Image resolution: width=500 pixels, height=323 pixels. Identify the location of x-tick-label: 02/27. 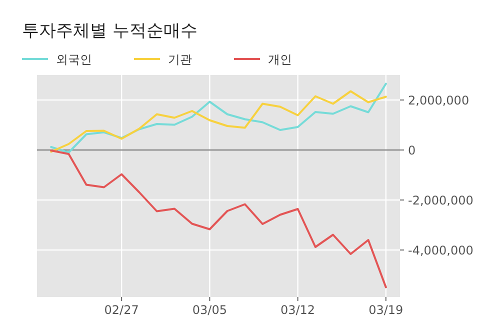
(121, 310).